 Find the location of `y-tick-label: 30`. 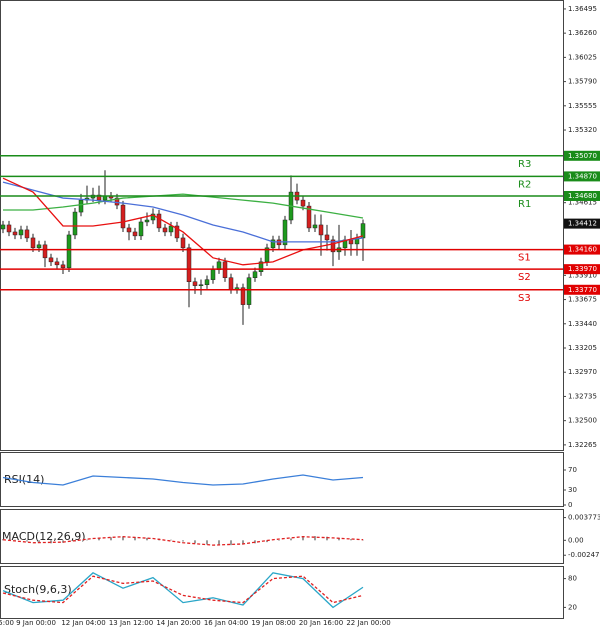

y-tick-label: 30 is located at coordinates (572, 490).